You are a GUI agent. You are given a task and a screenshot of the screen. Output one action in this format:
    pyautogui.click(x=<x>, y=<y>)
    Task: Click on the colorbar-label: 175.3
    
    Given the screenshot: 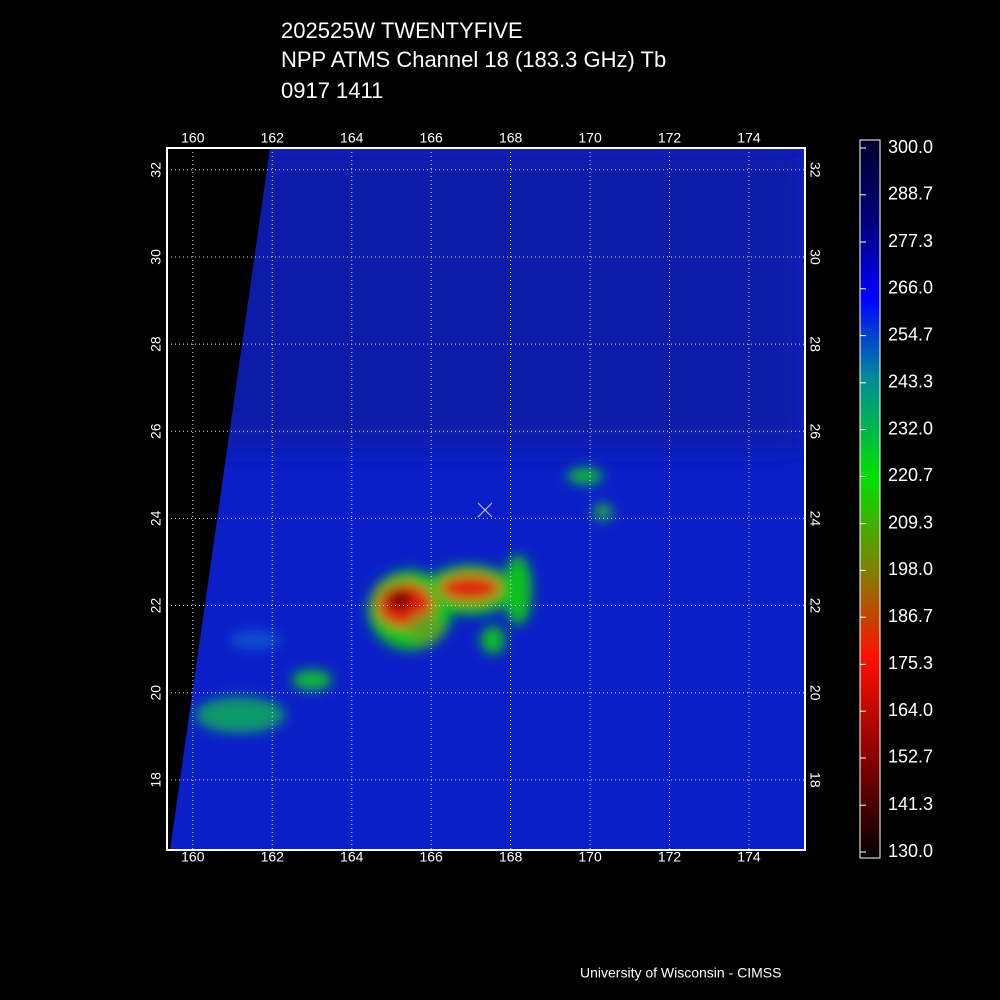 What is the action you would take?
    pyautogui.click(x=910, y=663)
    